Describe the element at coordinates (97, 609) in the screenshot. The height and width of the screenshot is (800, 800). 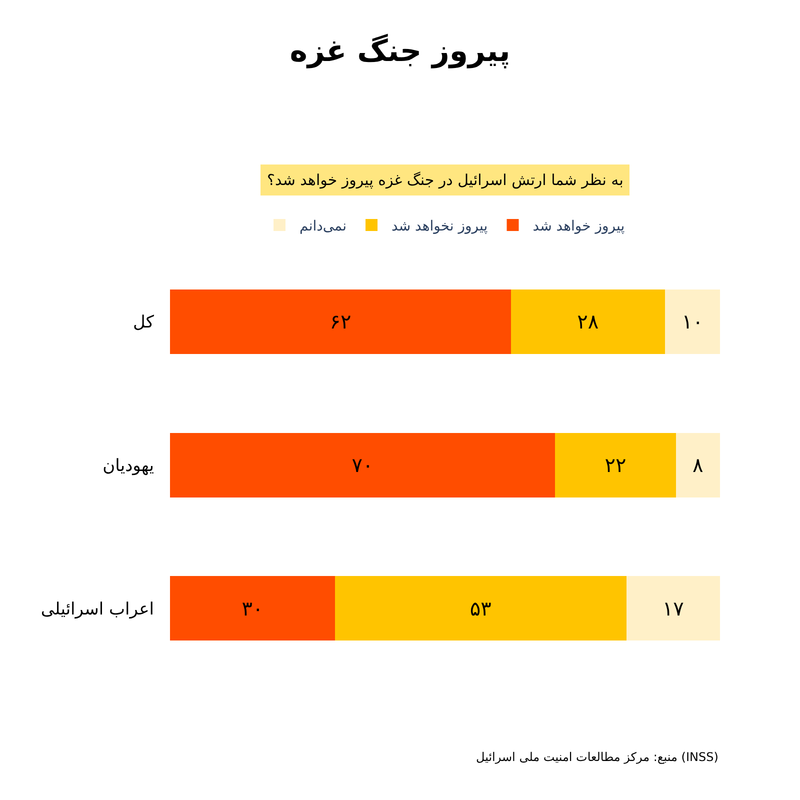
I see `y-tick-label: اعراب اسرائیلی` at that location.